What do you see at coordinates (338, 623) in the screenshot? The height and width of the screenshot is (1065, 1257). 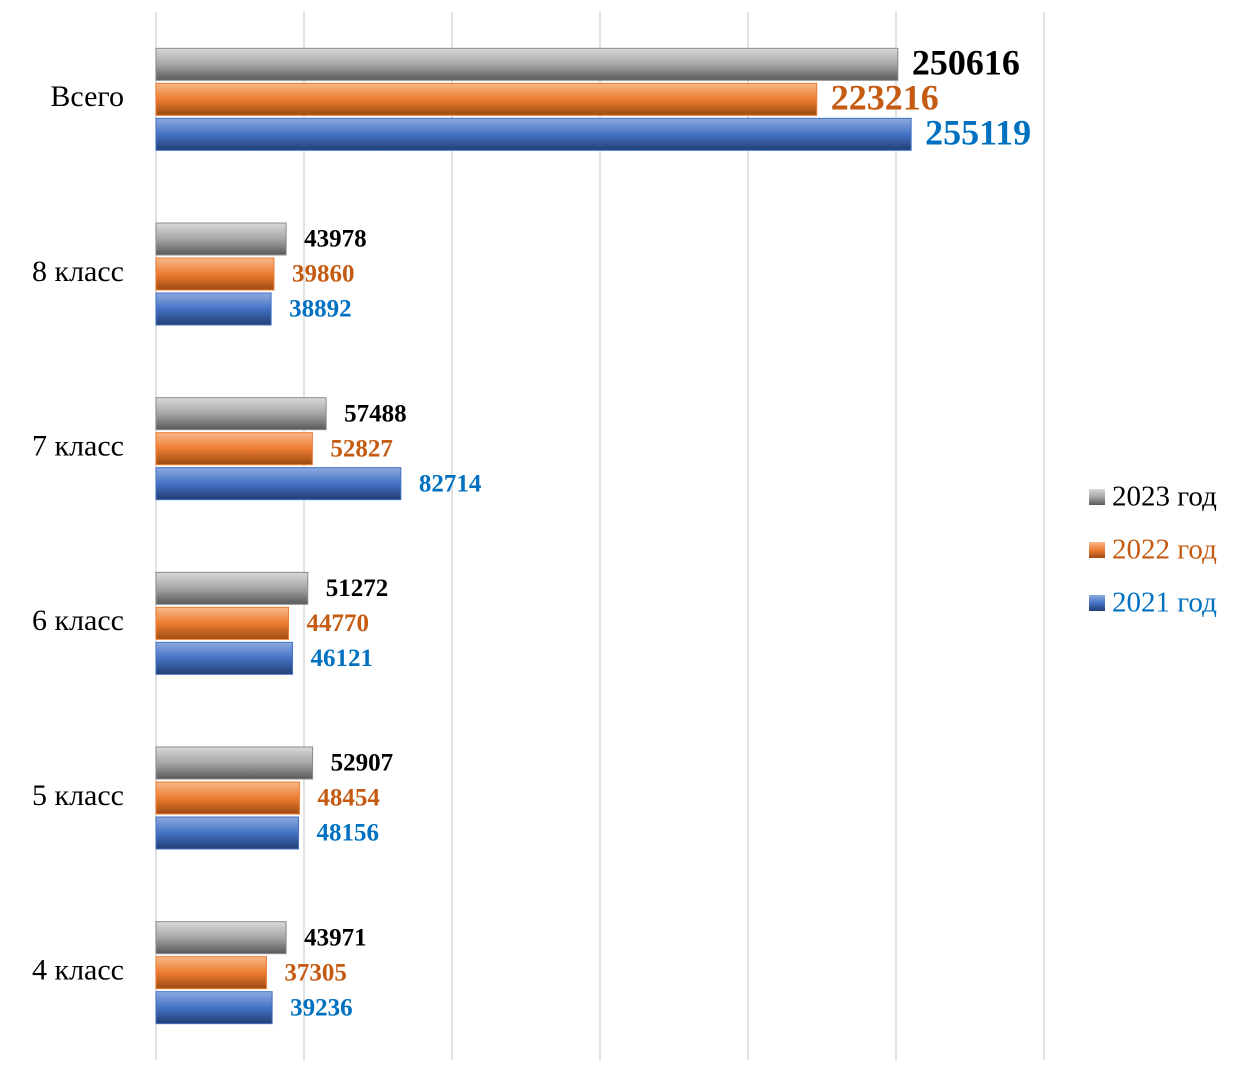 I see `data-label: 44770` at bounding box center [338, 623].